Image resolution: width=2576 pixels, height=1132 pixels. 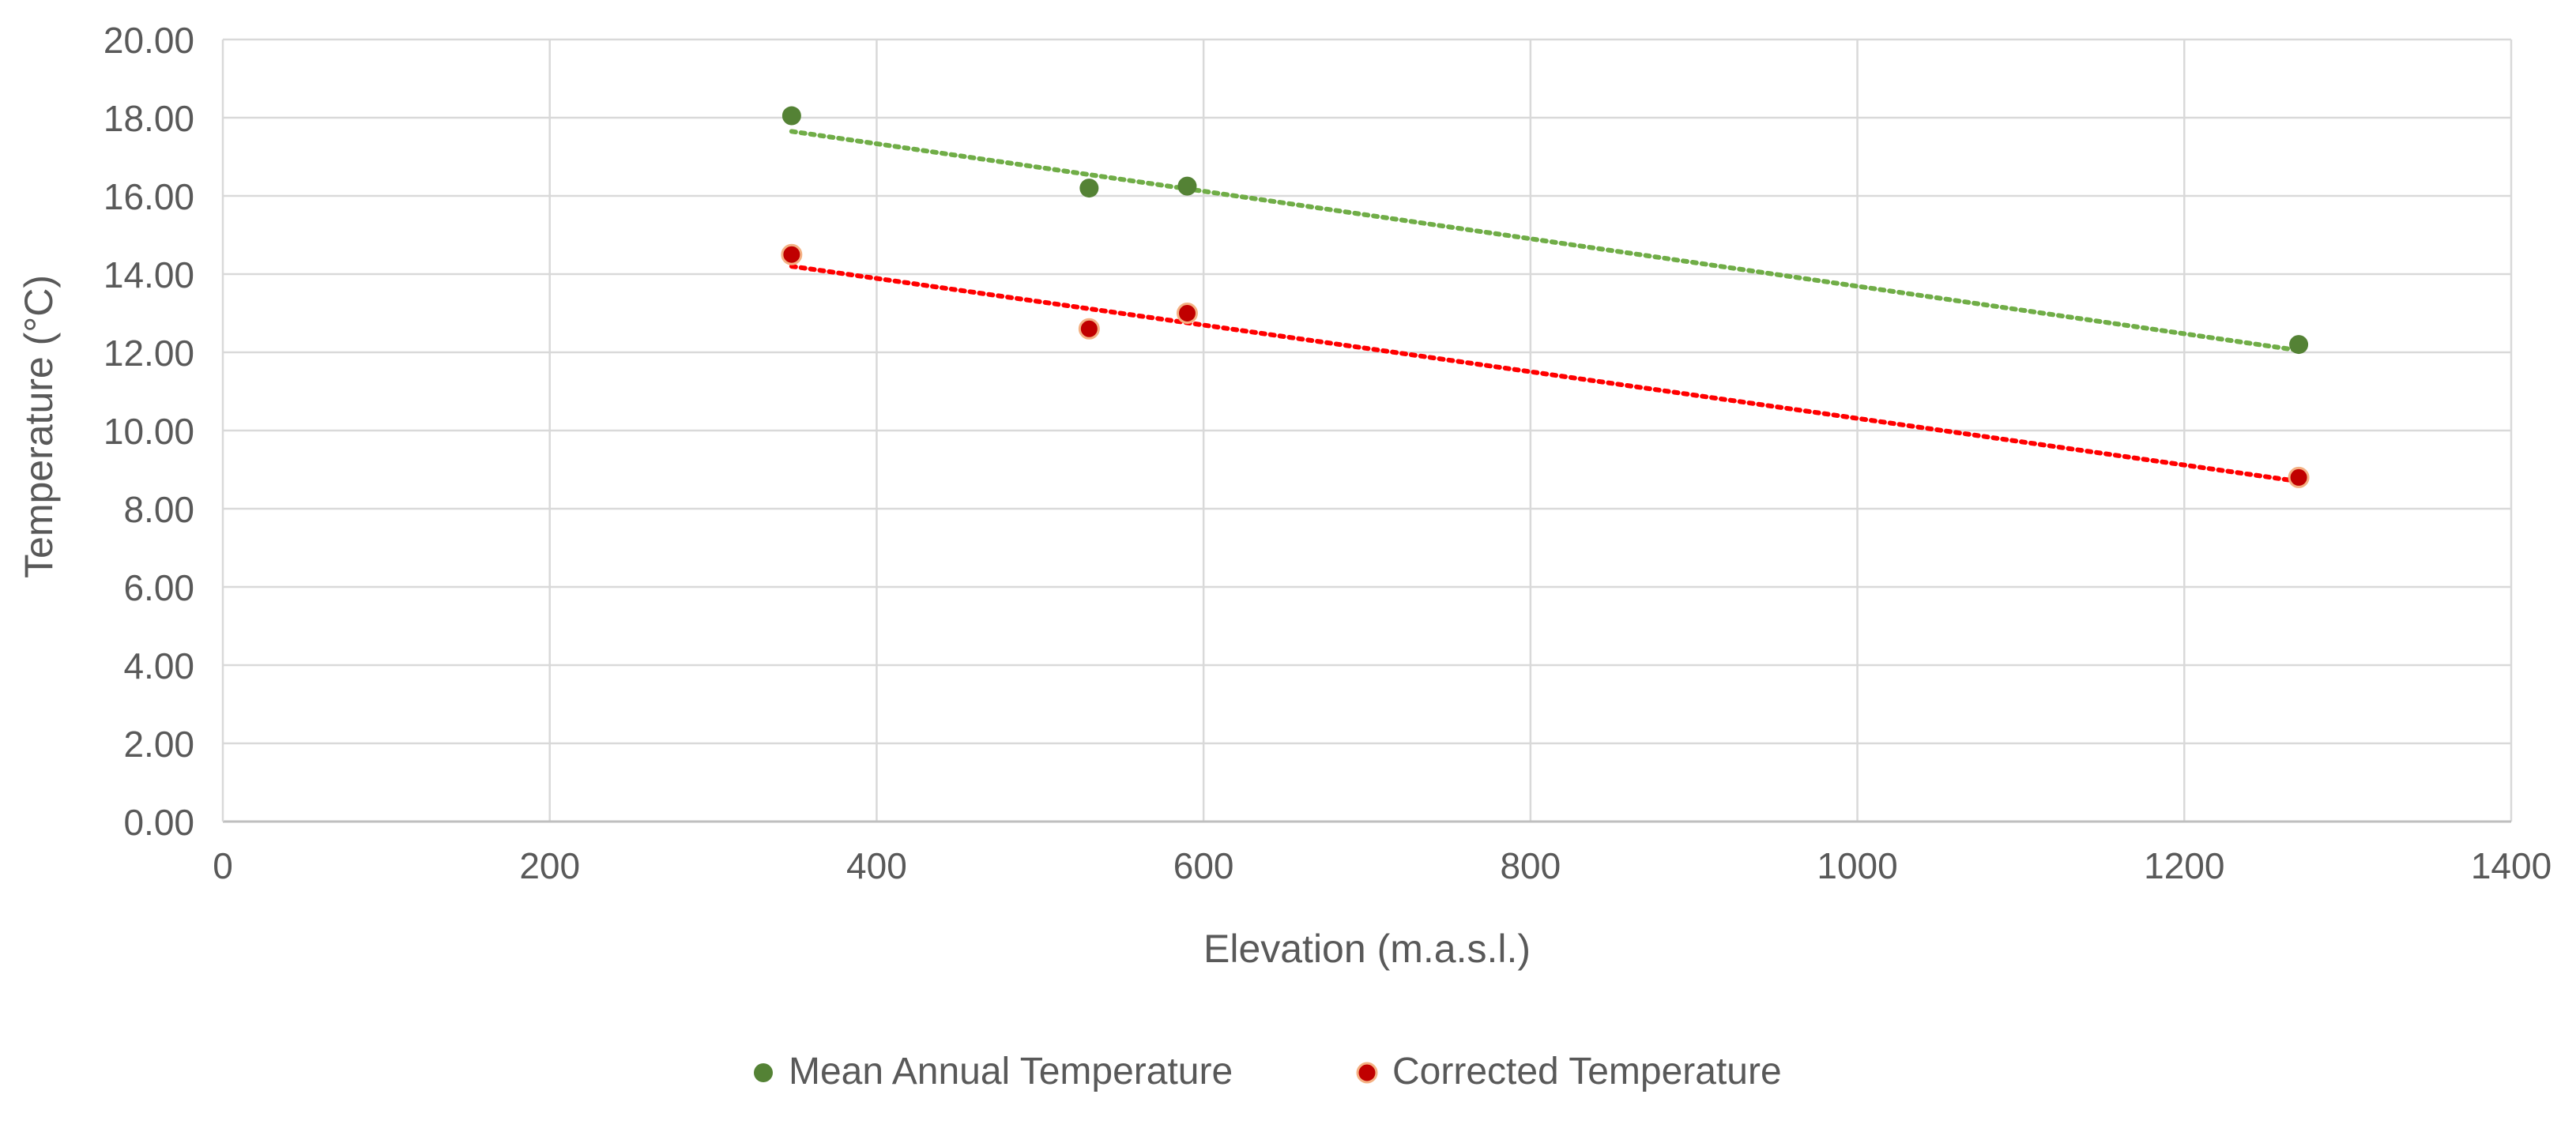 What do you see at coordinates (149, 353) in the screenshot?
I see `y-tick-label: 12.00` at bounding box center [149, 353].